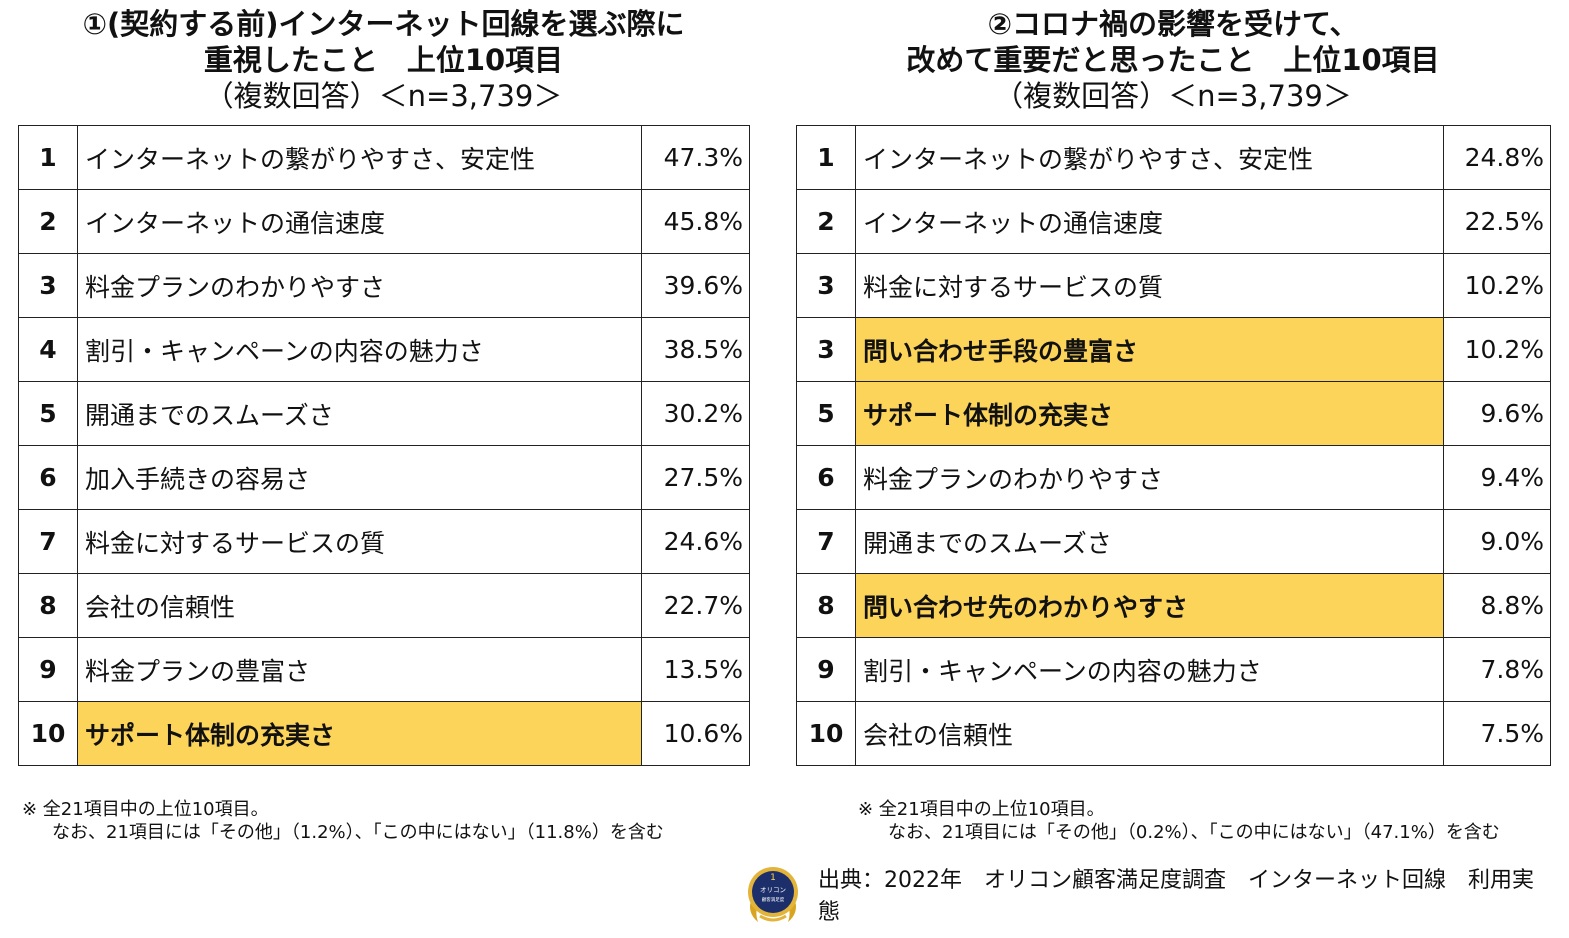 Image resolution: width=1569 pixels, height=938 pixels. What do you see at coordinates (773, 899) in the screenshot?
I see `svg-text: 顧客満足度` at bounding box center [773, 899].